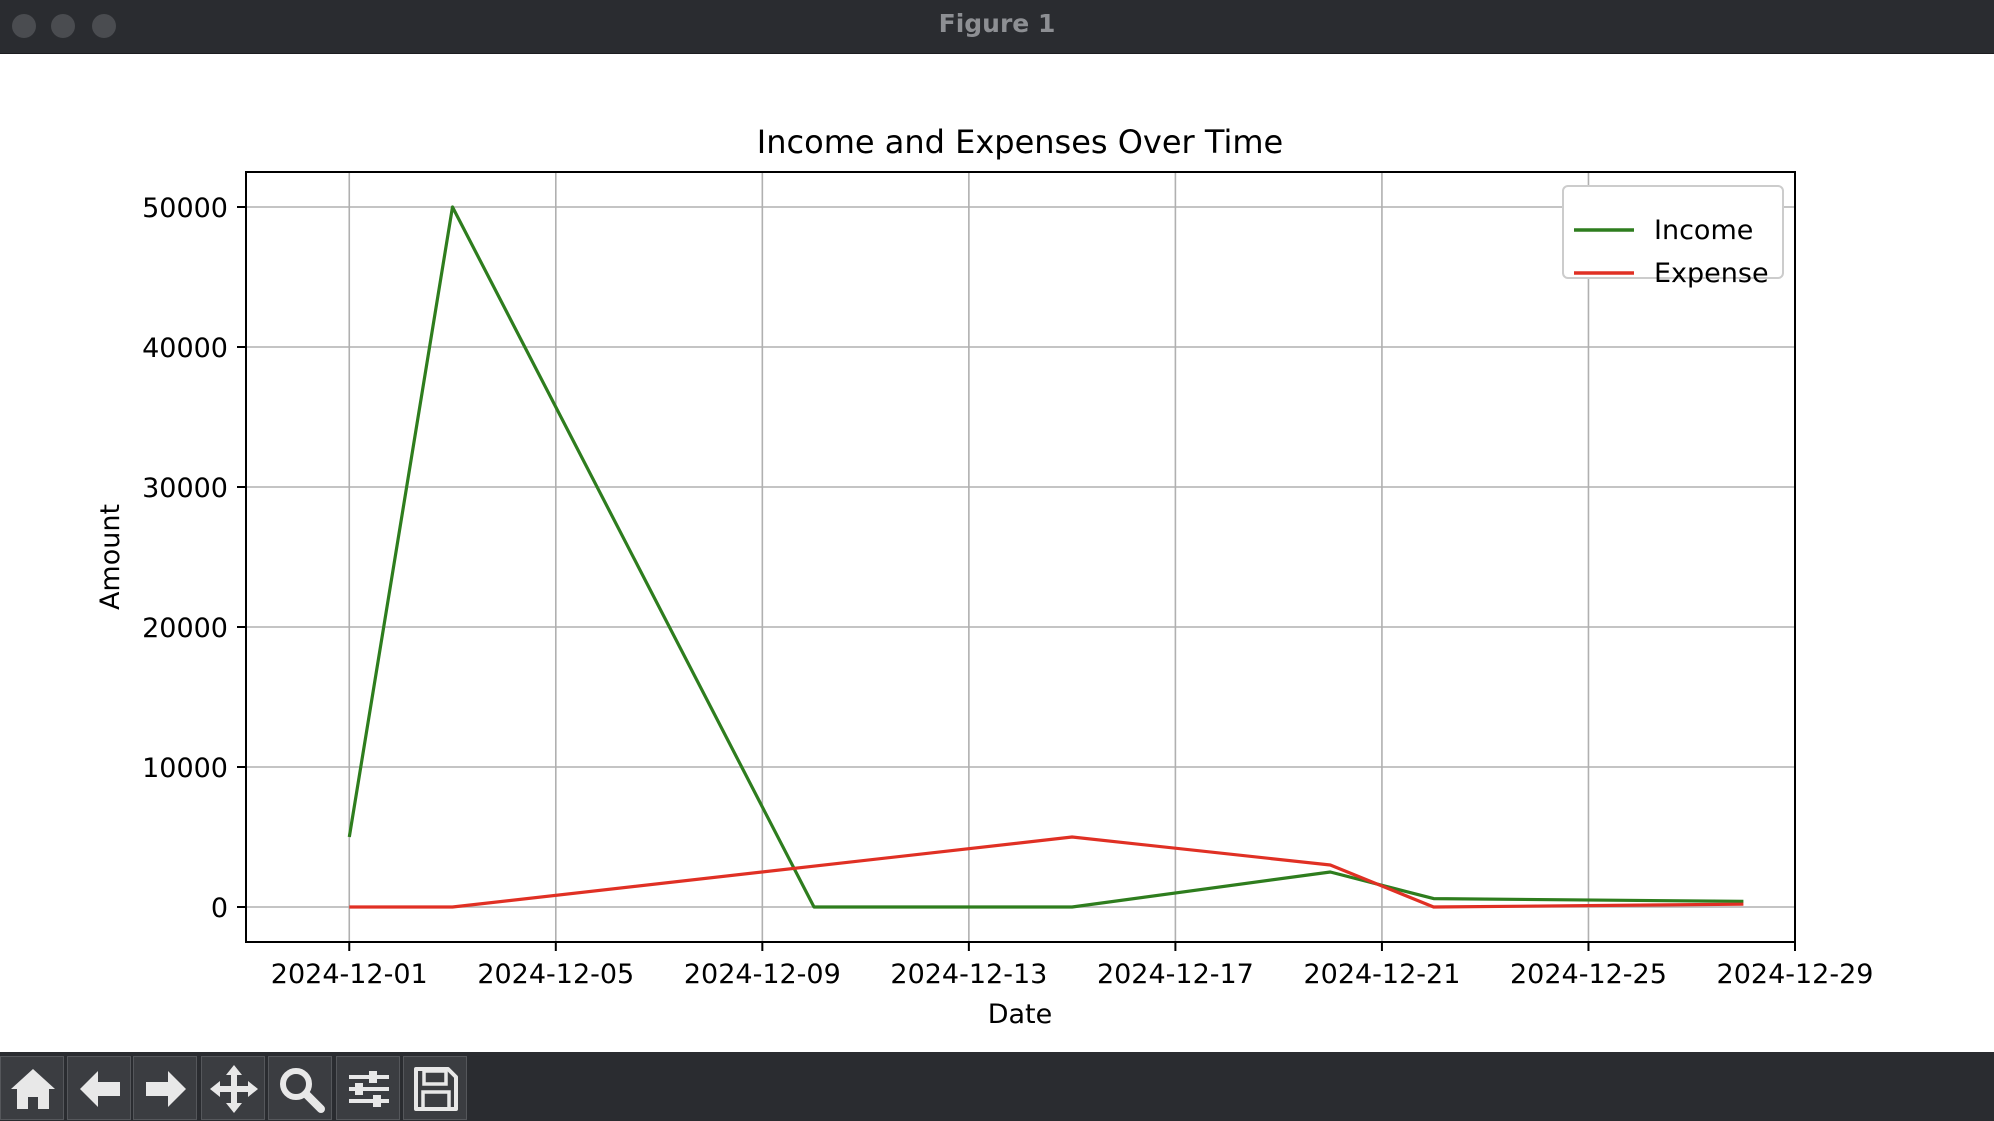  I want to click on home-icon, so click(33, 1089).